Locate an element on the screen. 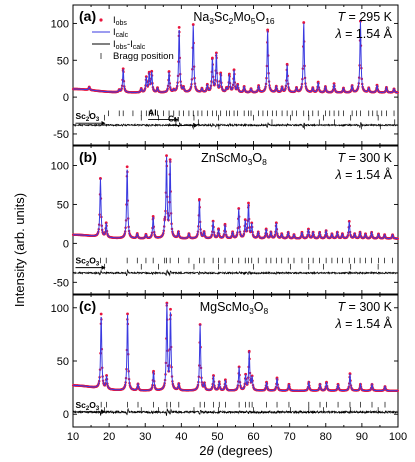 The height and width of the screenshot is (462, 415). x-tick-label: 70 is located at coordinates (290, 437).